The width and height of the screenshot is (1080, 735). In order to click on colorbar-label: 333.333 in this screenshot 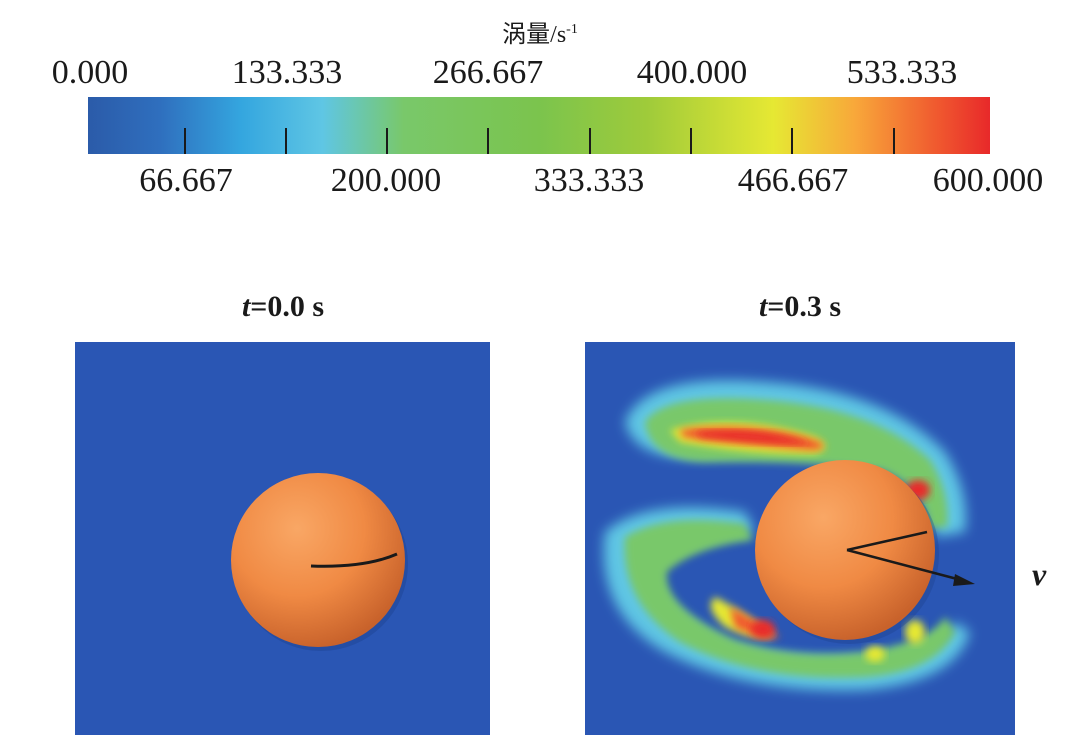, I will do `click(589, 180)`.